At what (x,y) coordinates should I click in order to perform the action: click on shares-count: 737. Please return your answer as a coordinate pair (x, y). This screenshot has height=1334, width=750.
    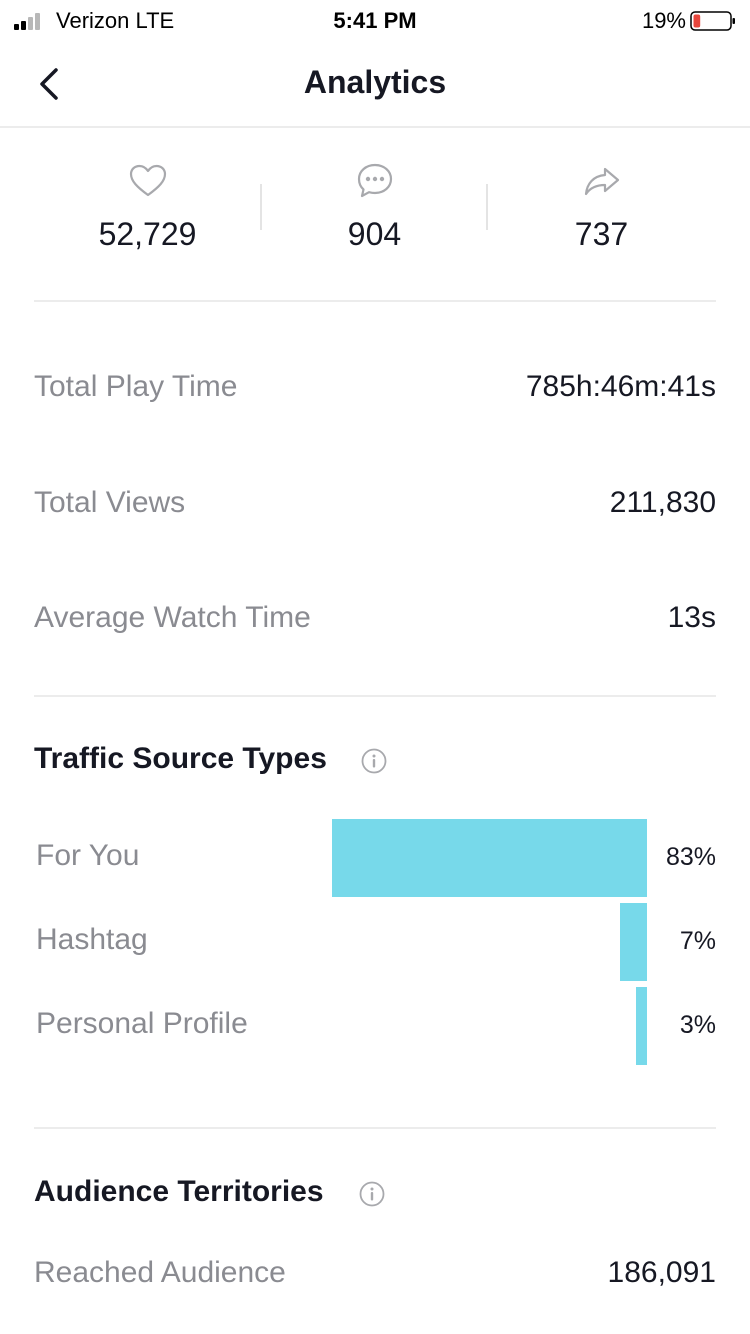
    Looking at the image, I should click on (601, 234).